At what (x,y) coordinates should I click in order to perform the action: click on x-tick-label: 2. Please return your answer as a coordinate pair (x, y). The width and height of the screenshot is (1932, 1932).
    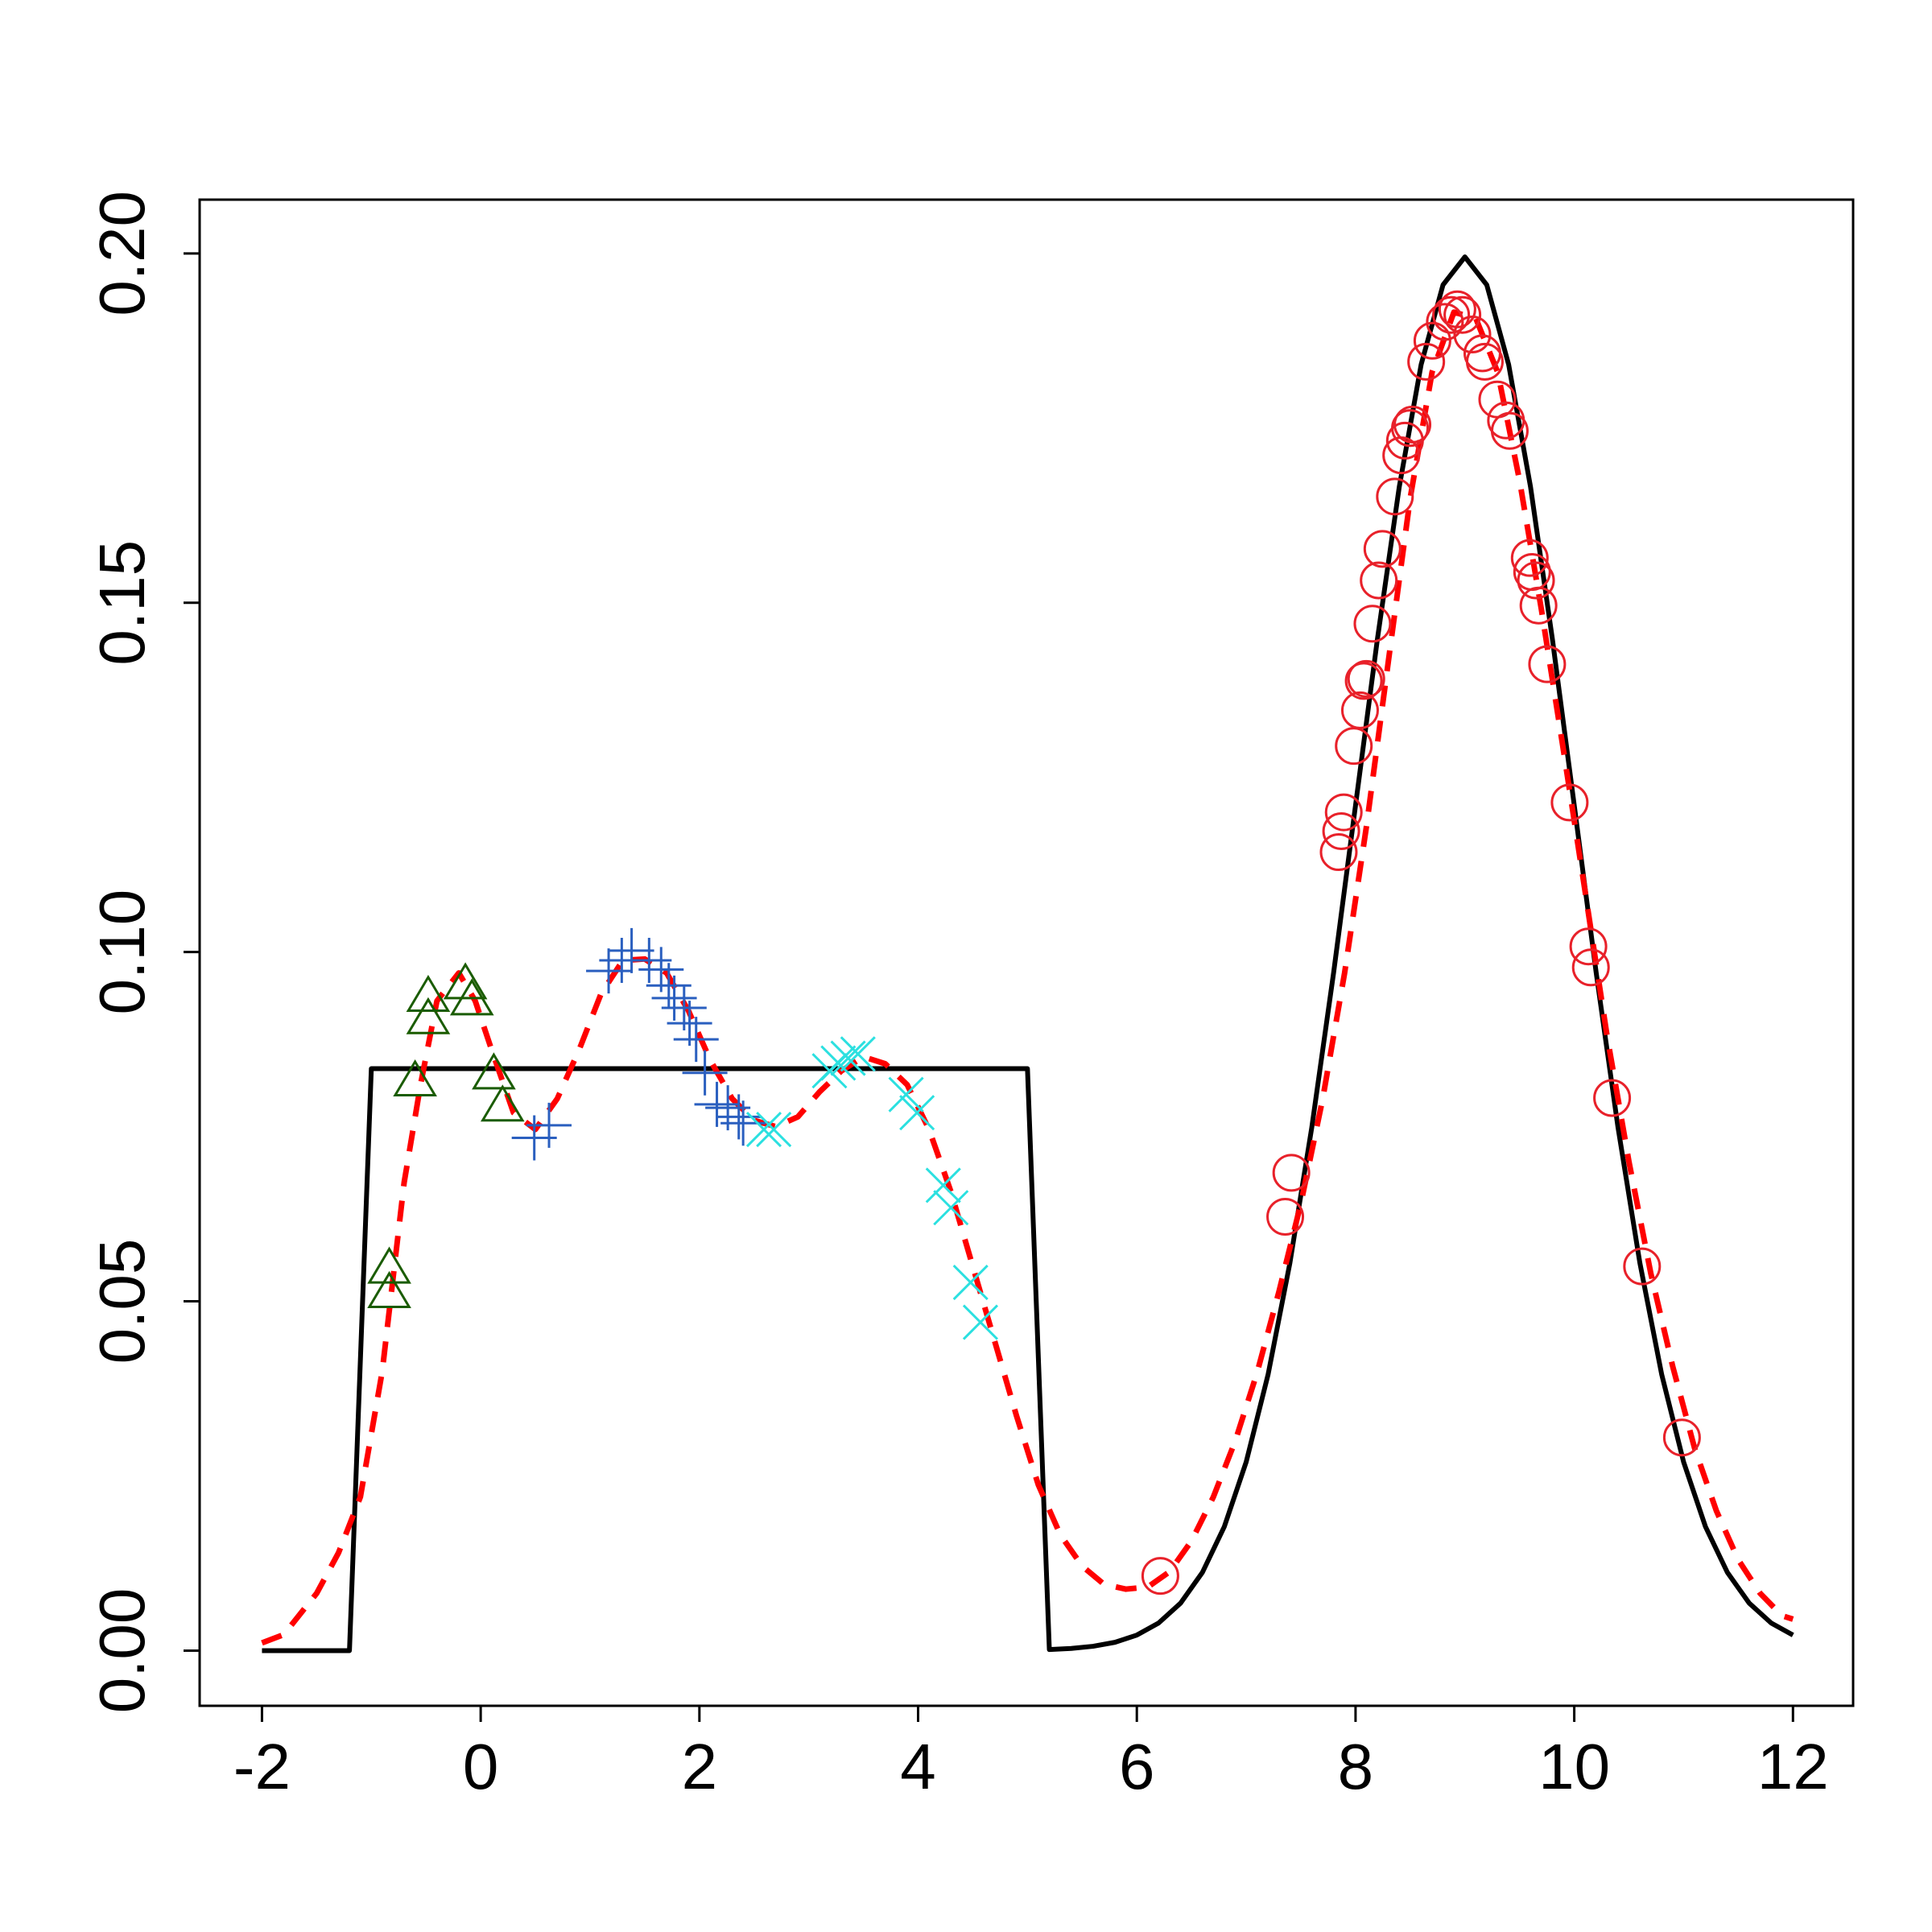
    Looking at the image, I should click on (700, 1767).